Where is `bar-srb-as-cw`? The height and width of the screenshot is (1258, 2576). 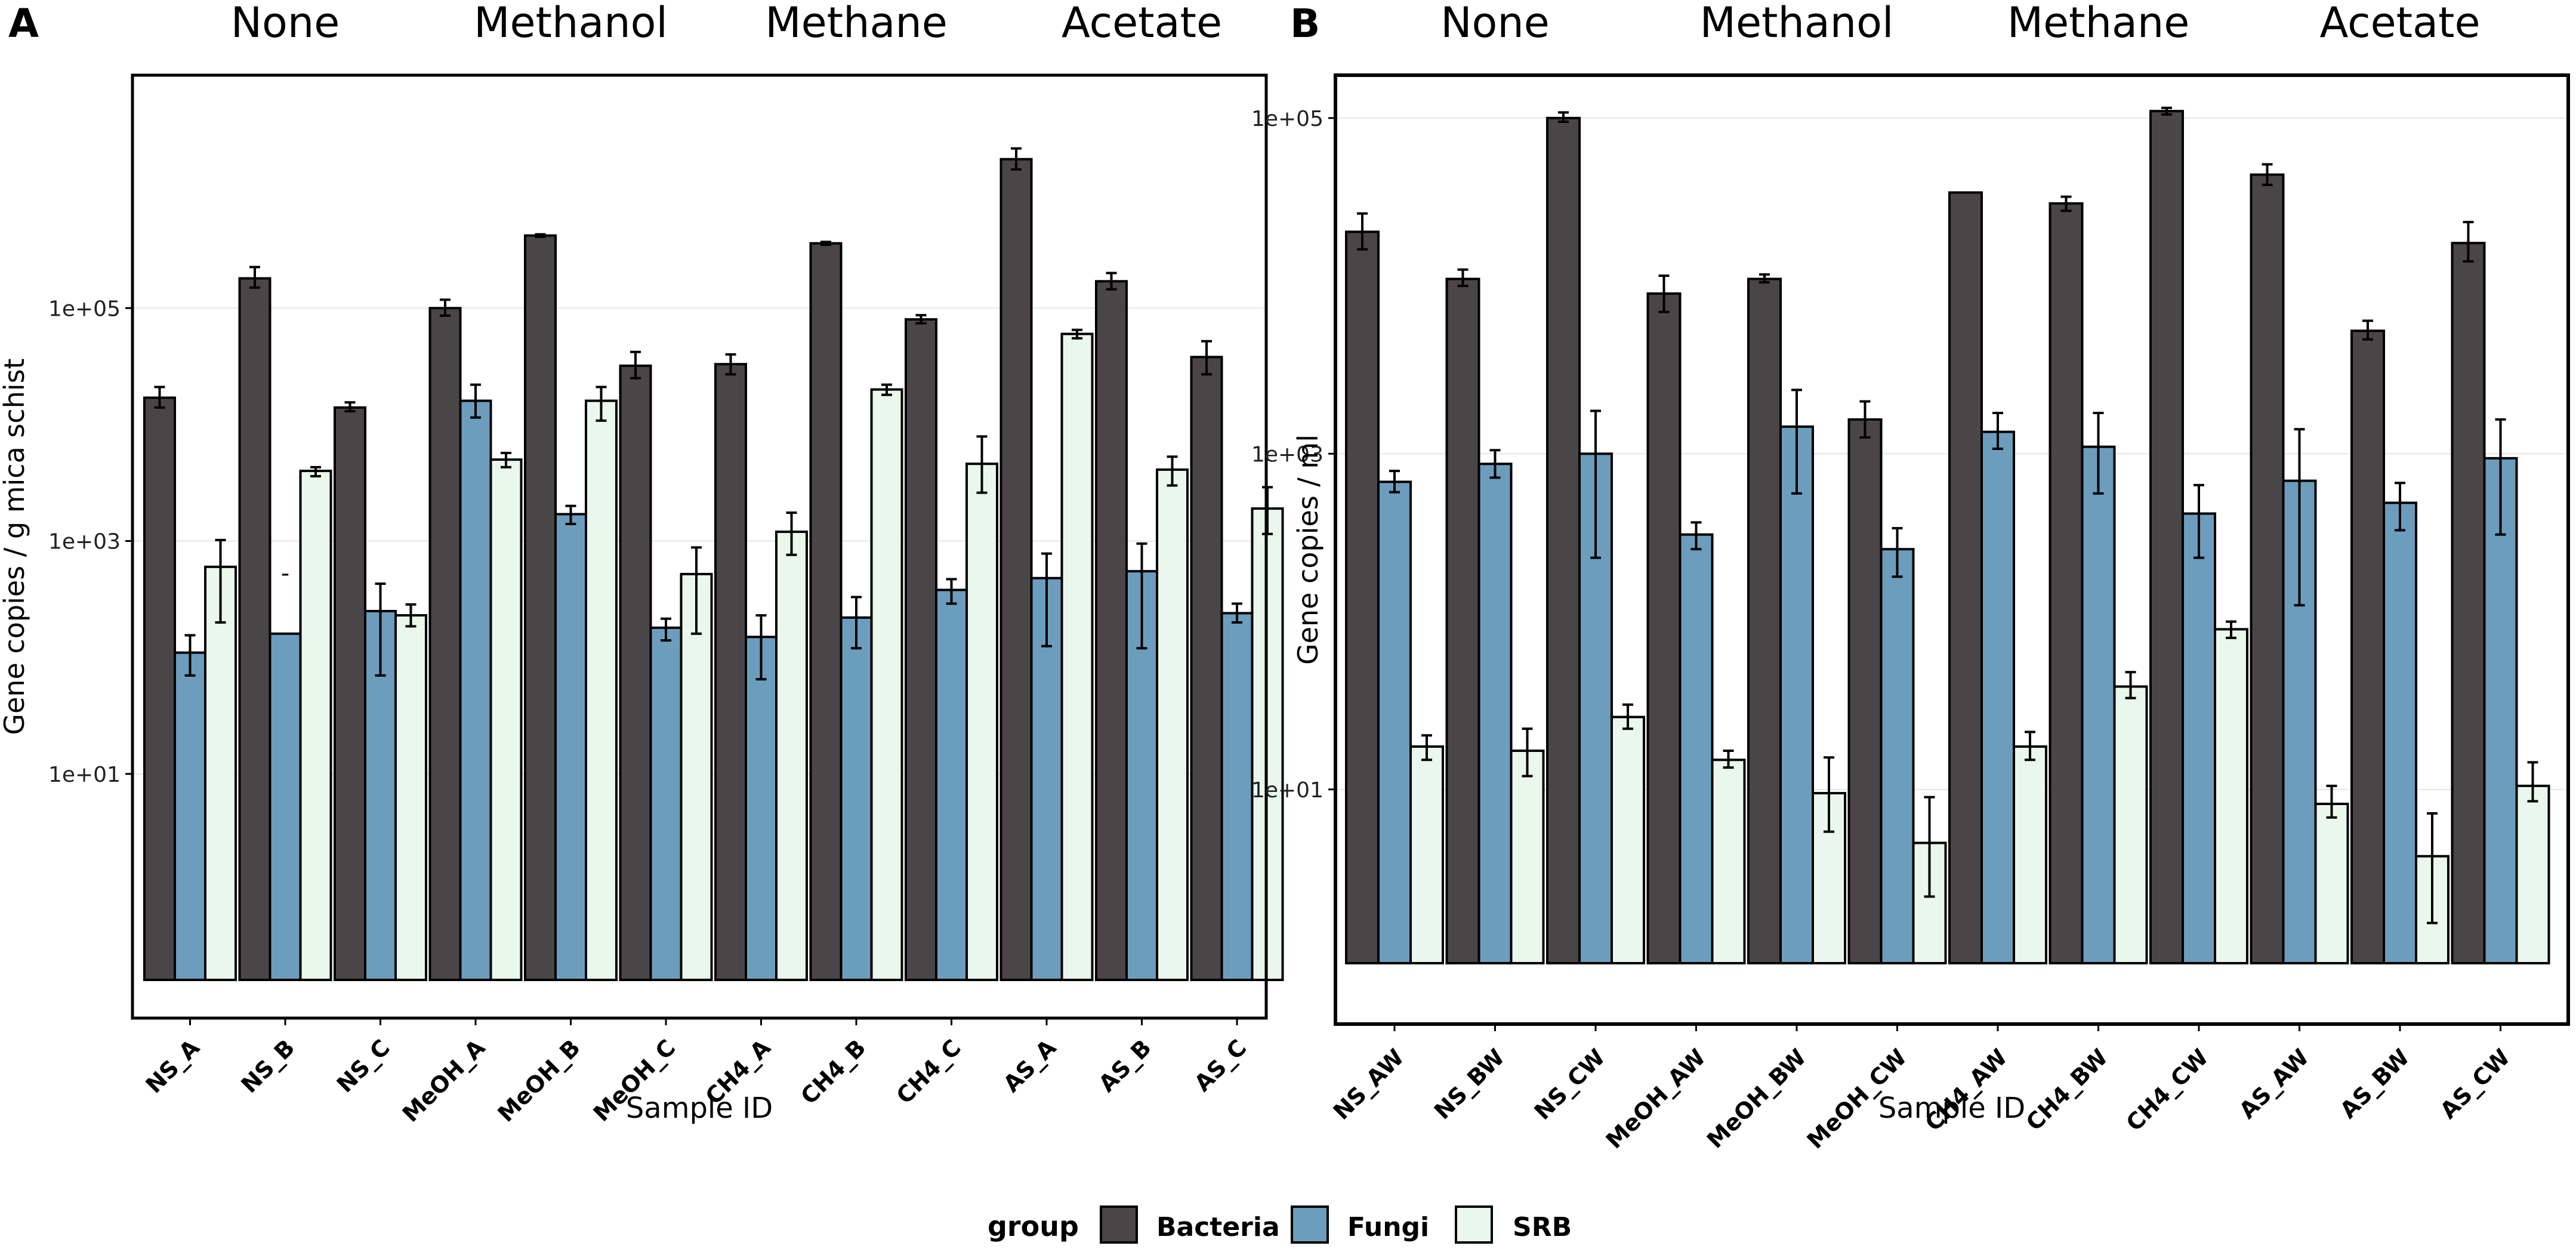 bar-srb-as-cw is located at coordinates (2533, 874).